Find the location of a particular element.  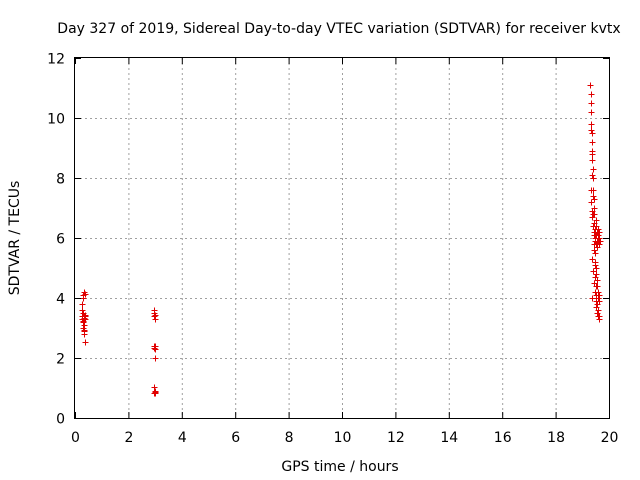

y-tick-label: 2 is located at coordinates (60, 360).